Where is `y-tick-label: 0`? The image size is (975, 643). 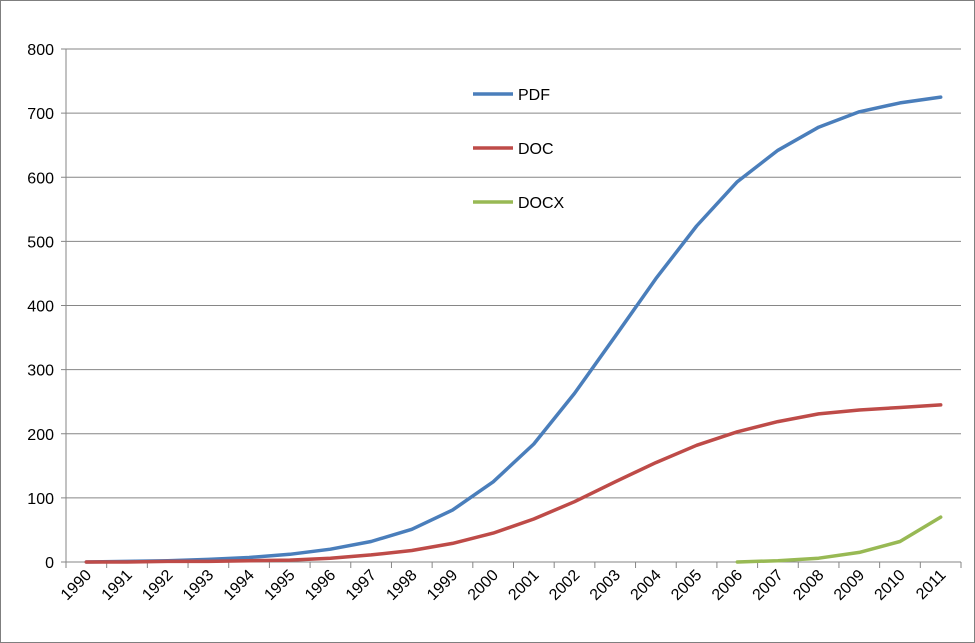
y-tick-label: 0 is located at coordinates (49, 563).